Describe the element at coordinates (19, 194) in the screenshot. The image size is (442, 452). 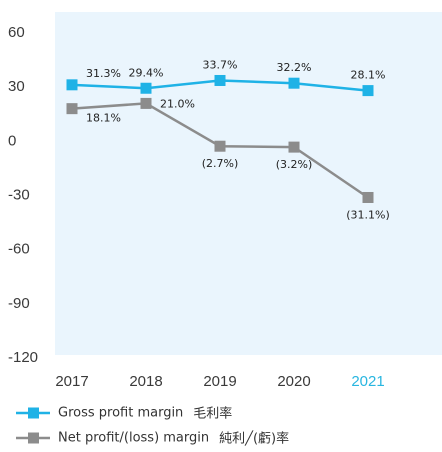
I see `y-tick-label: -30` at that location.